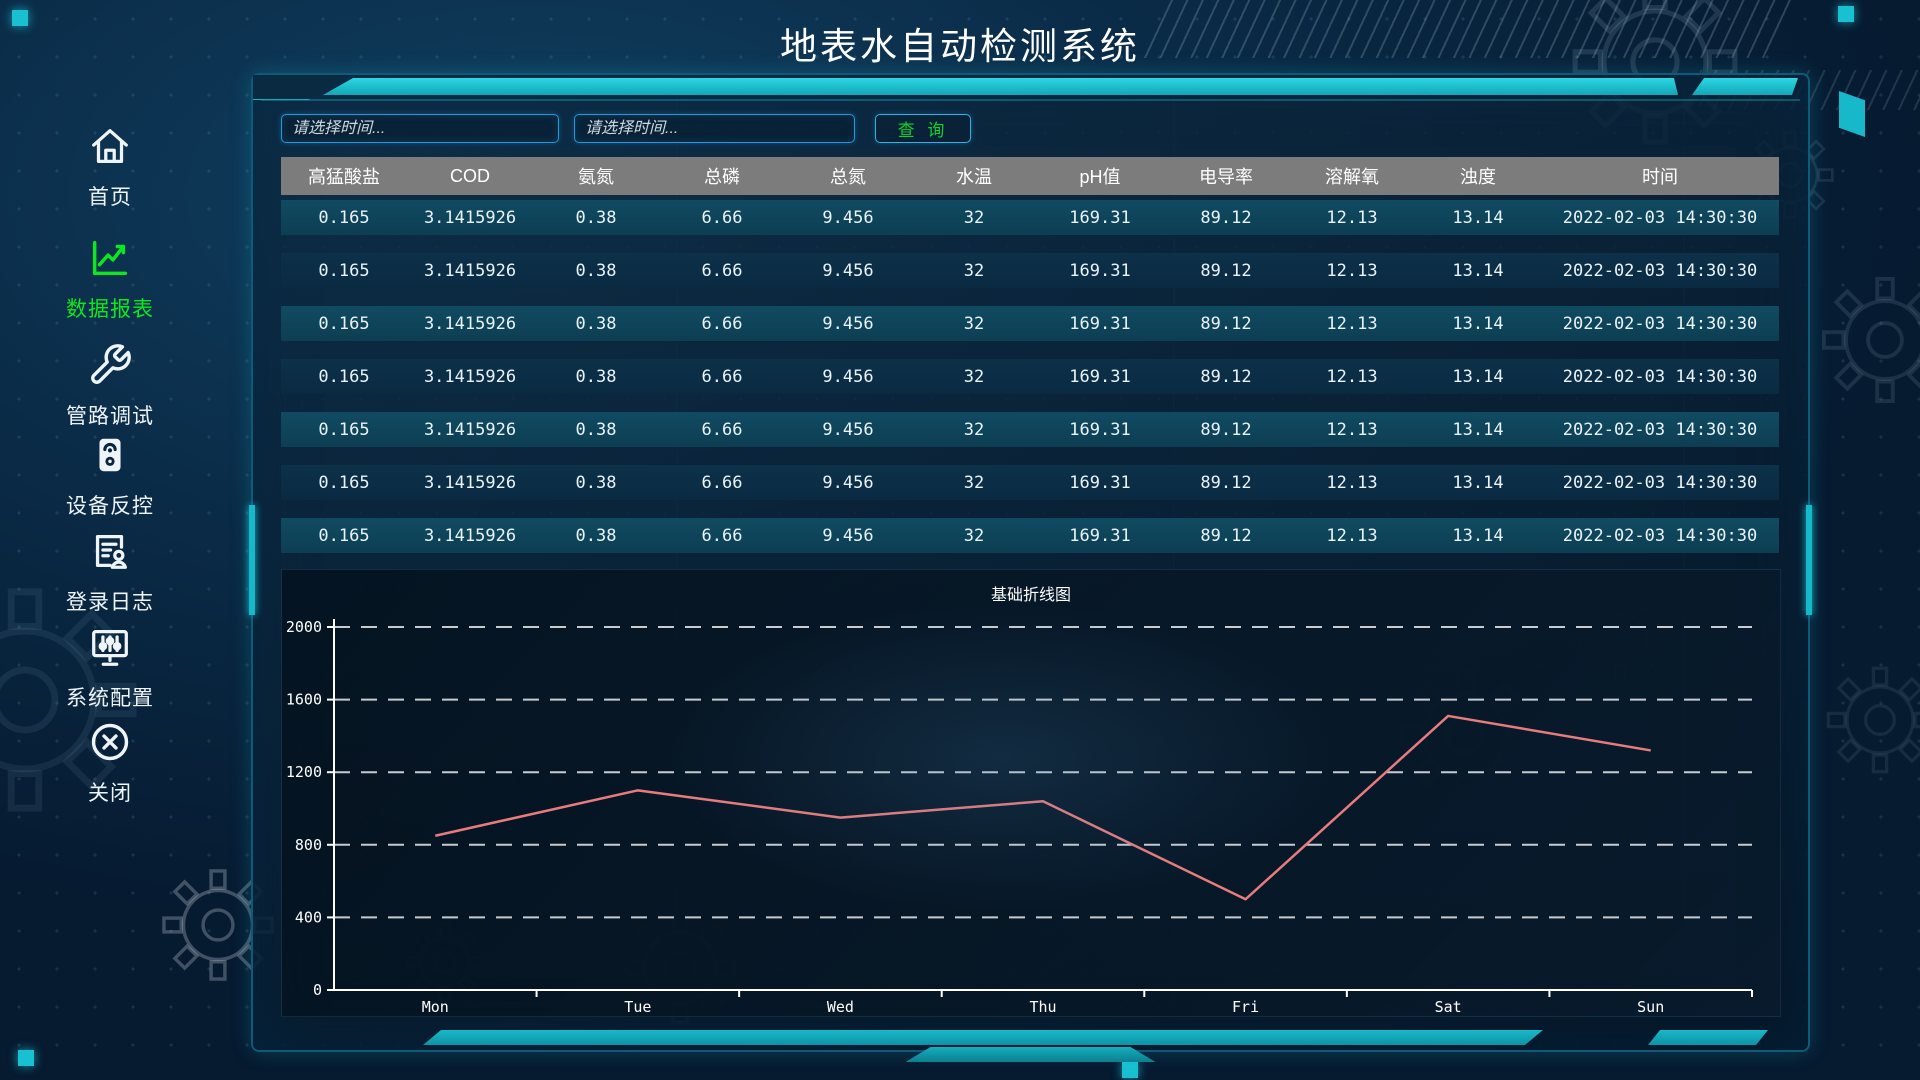  What do you see at coordinates (1809, 560) in the screenshot?
I see `frame-side-strip` at bounding box center [1809, 560].